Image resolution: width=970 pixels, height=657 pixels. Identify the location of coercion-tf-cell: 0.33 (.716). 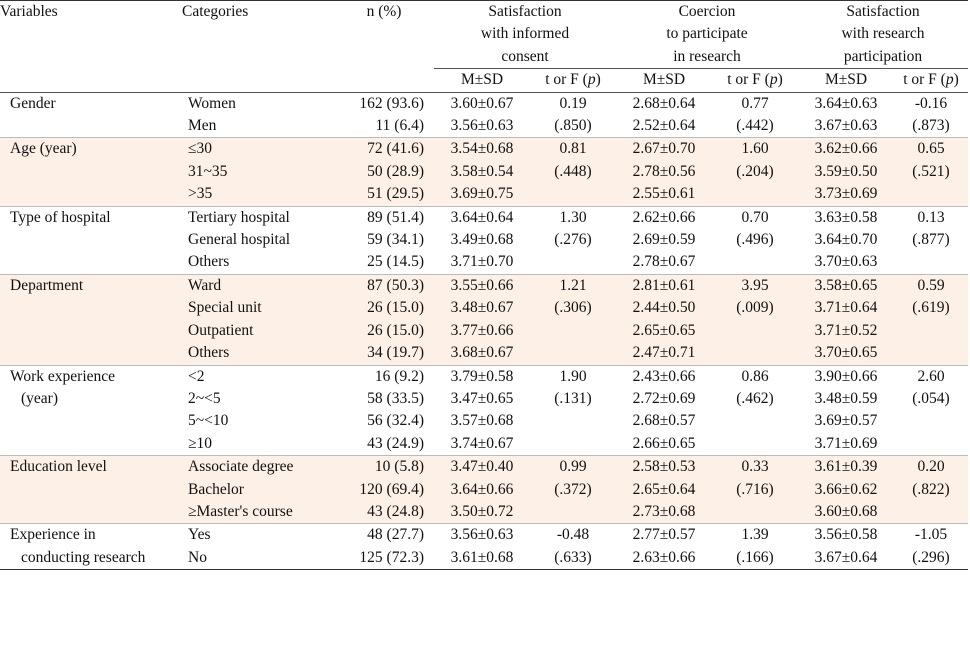
(755, 490).